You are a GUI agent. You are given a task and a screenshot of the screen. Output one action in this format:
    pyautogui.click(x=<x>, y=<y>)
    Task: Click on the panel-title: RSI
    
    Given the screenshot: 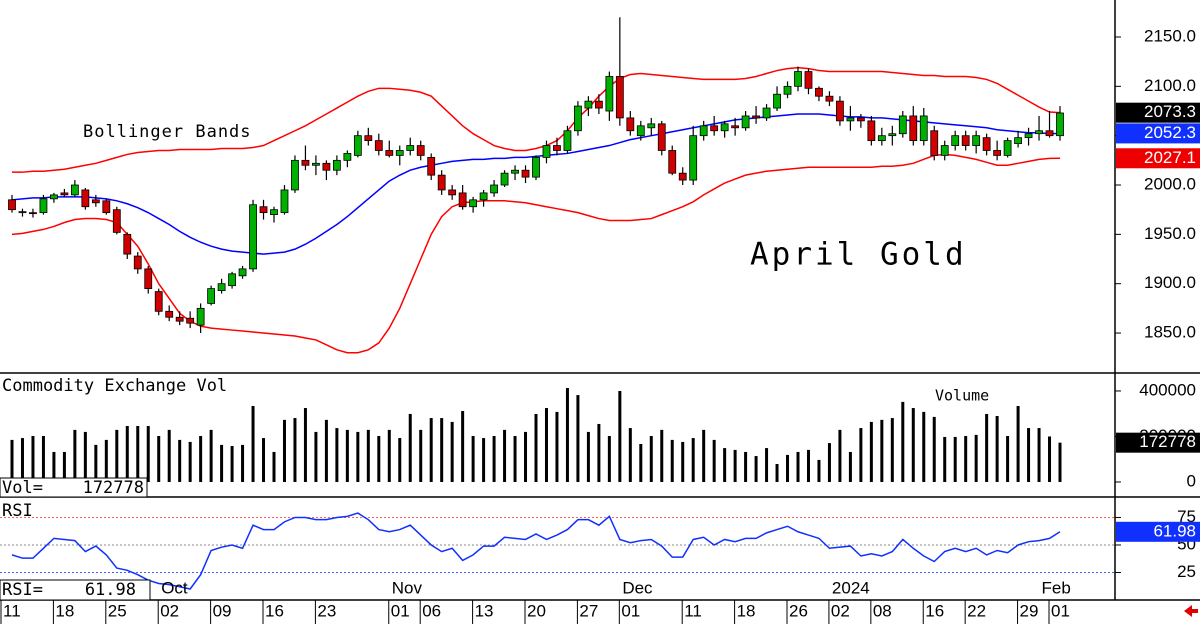 What is the action you would take?
    pyautogui.click(x=17, y=511)
    